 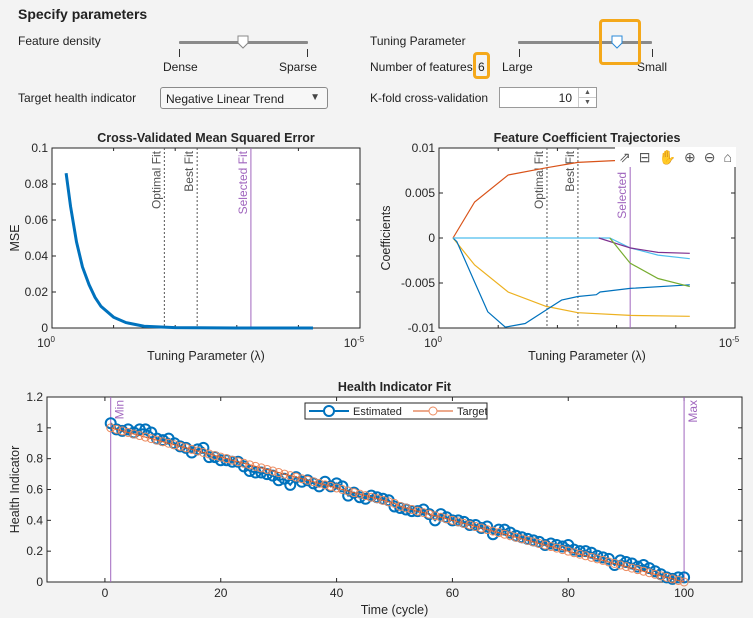 What do you see at coordinates (189, 170) in the screenshot?
I see `reference-line-label: Best Fit` at bounding box center [189, 170].